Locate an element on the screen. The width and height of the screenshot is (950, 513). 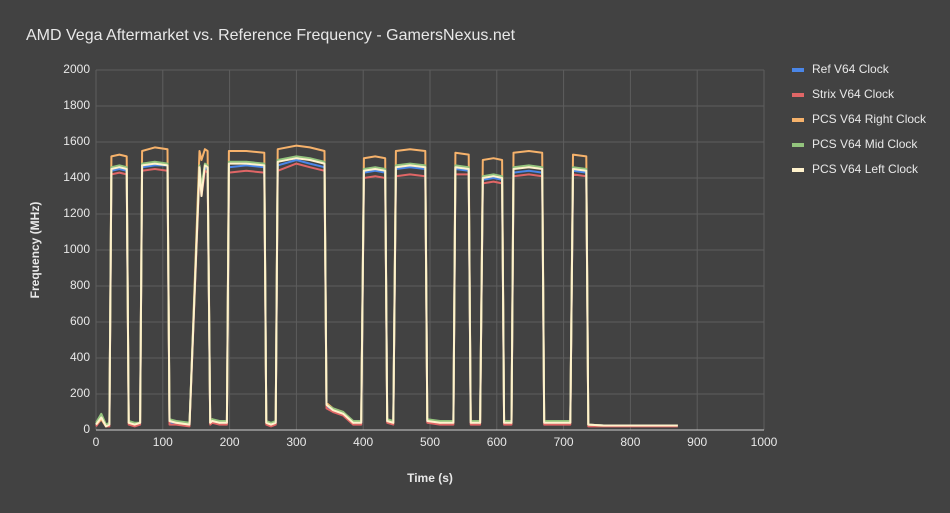
y-tick-label: 1600 is located at coordinates (76, 141).